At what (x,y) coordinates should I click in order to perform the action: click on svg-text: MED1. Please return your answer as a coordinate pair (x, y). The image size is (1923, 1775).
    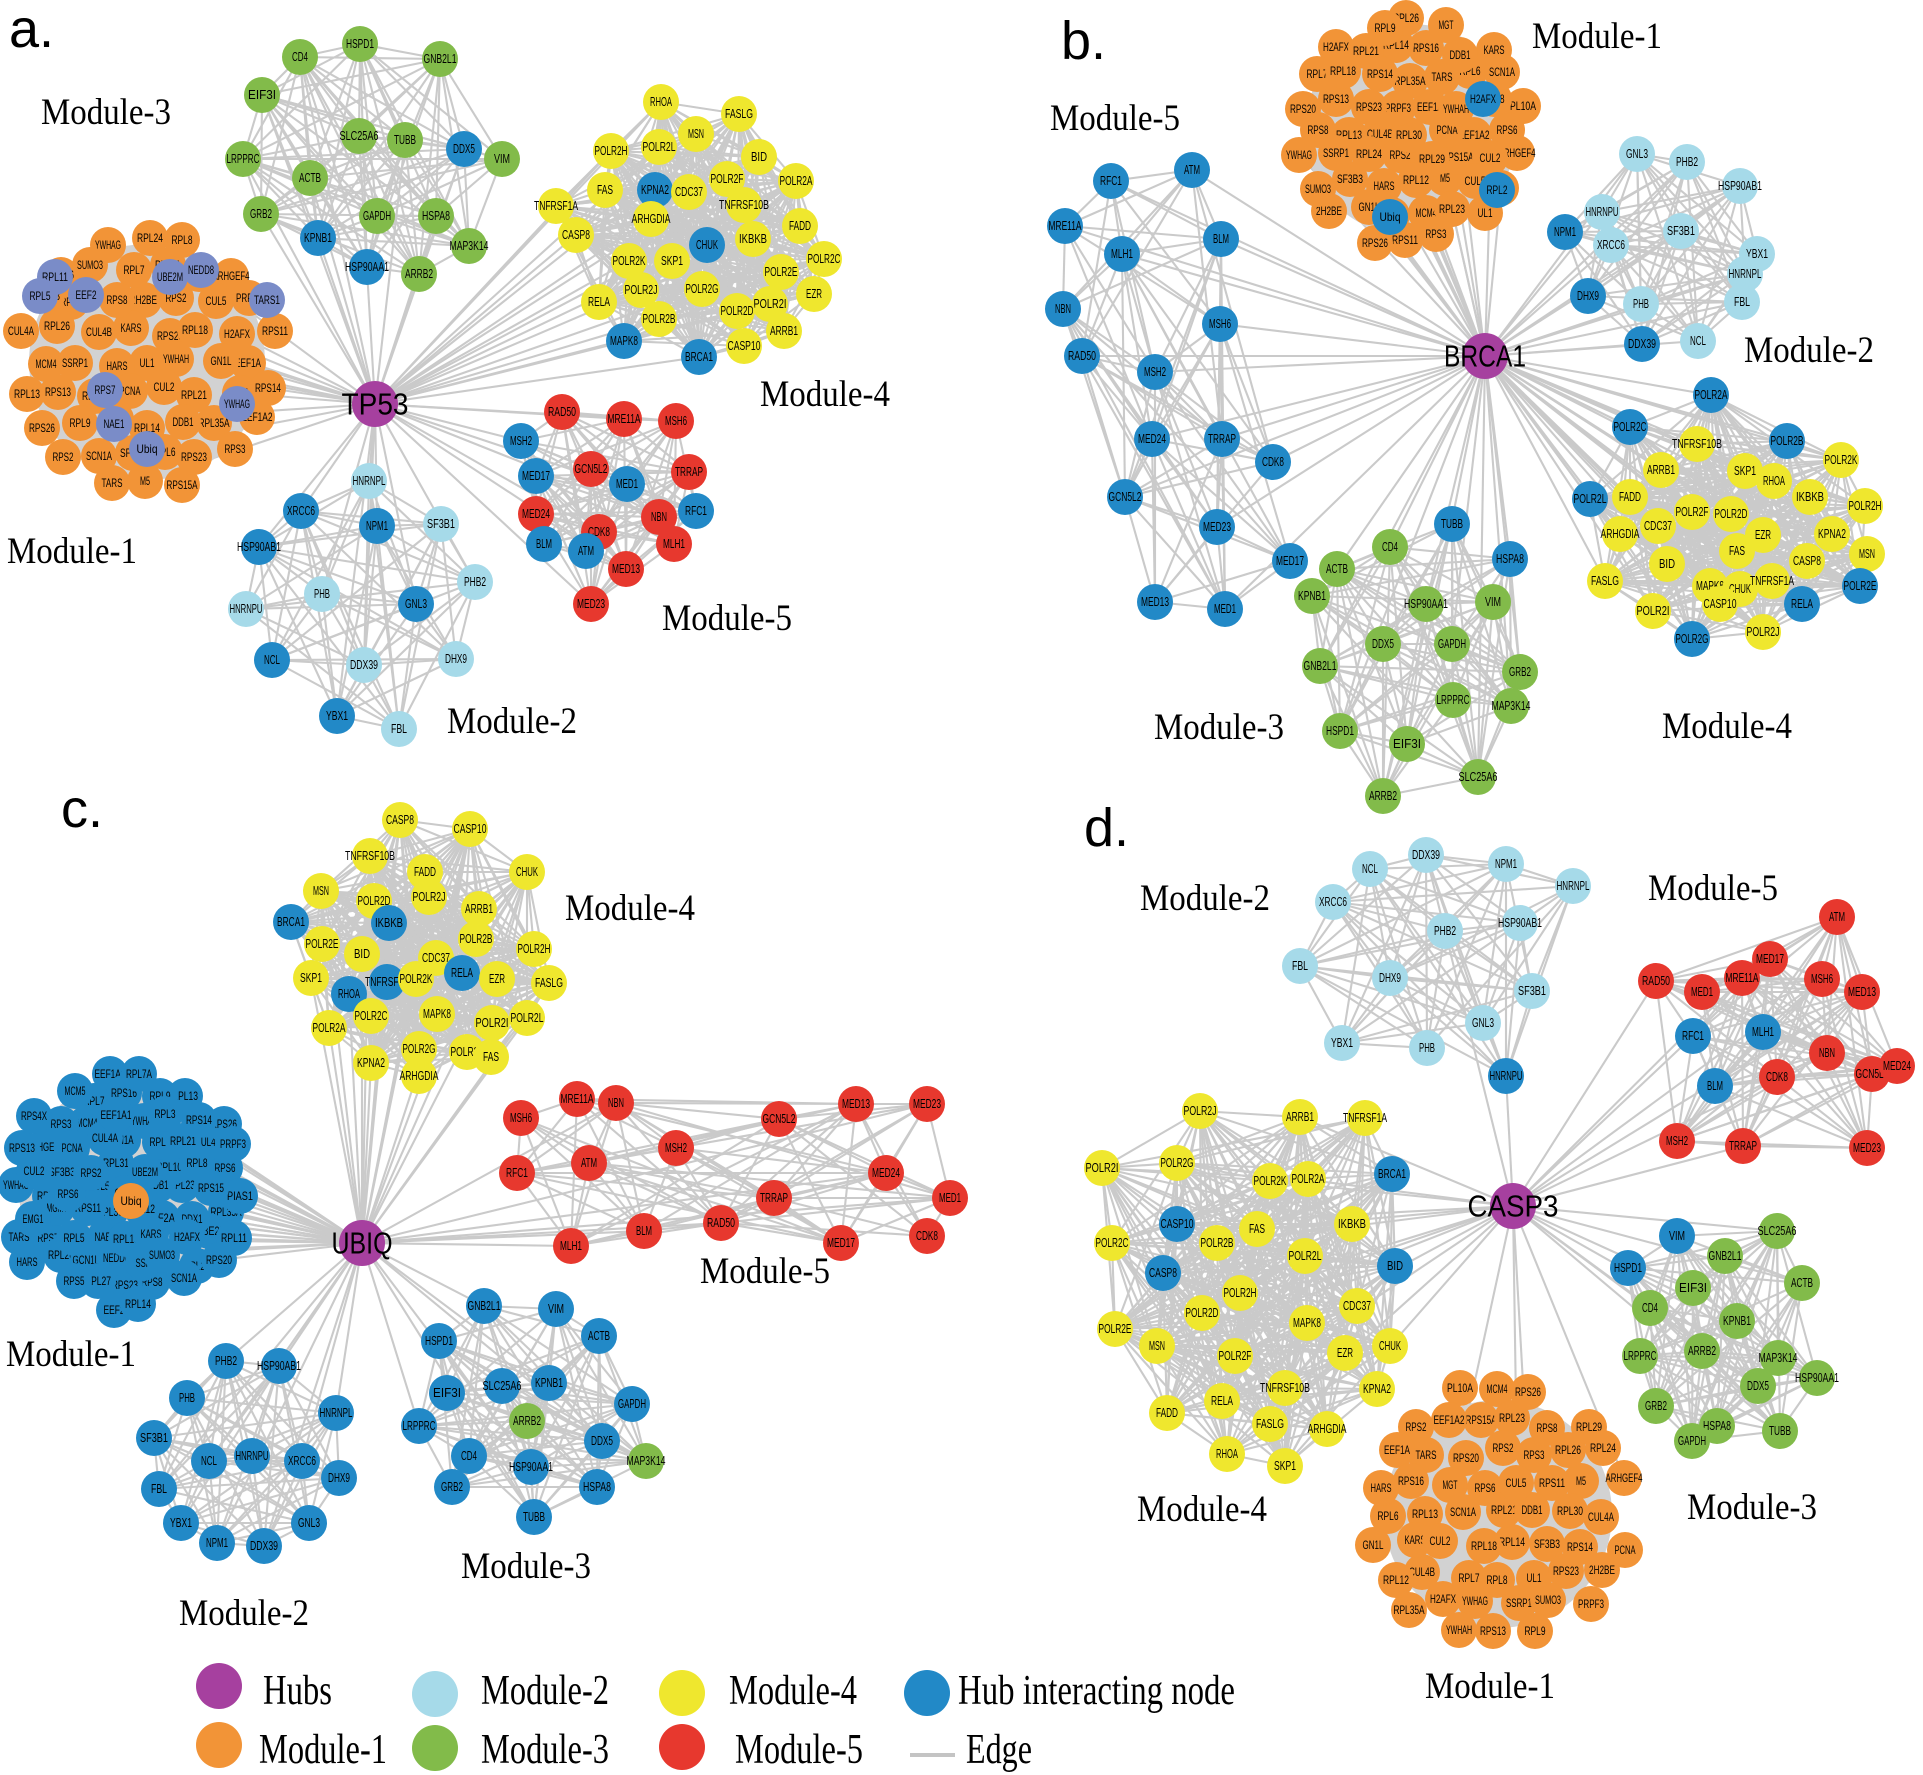
    Looking at the image, I should click on (627, 484).